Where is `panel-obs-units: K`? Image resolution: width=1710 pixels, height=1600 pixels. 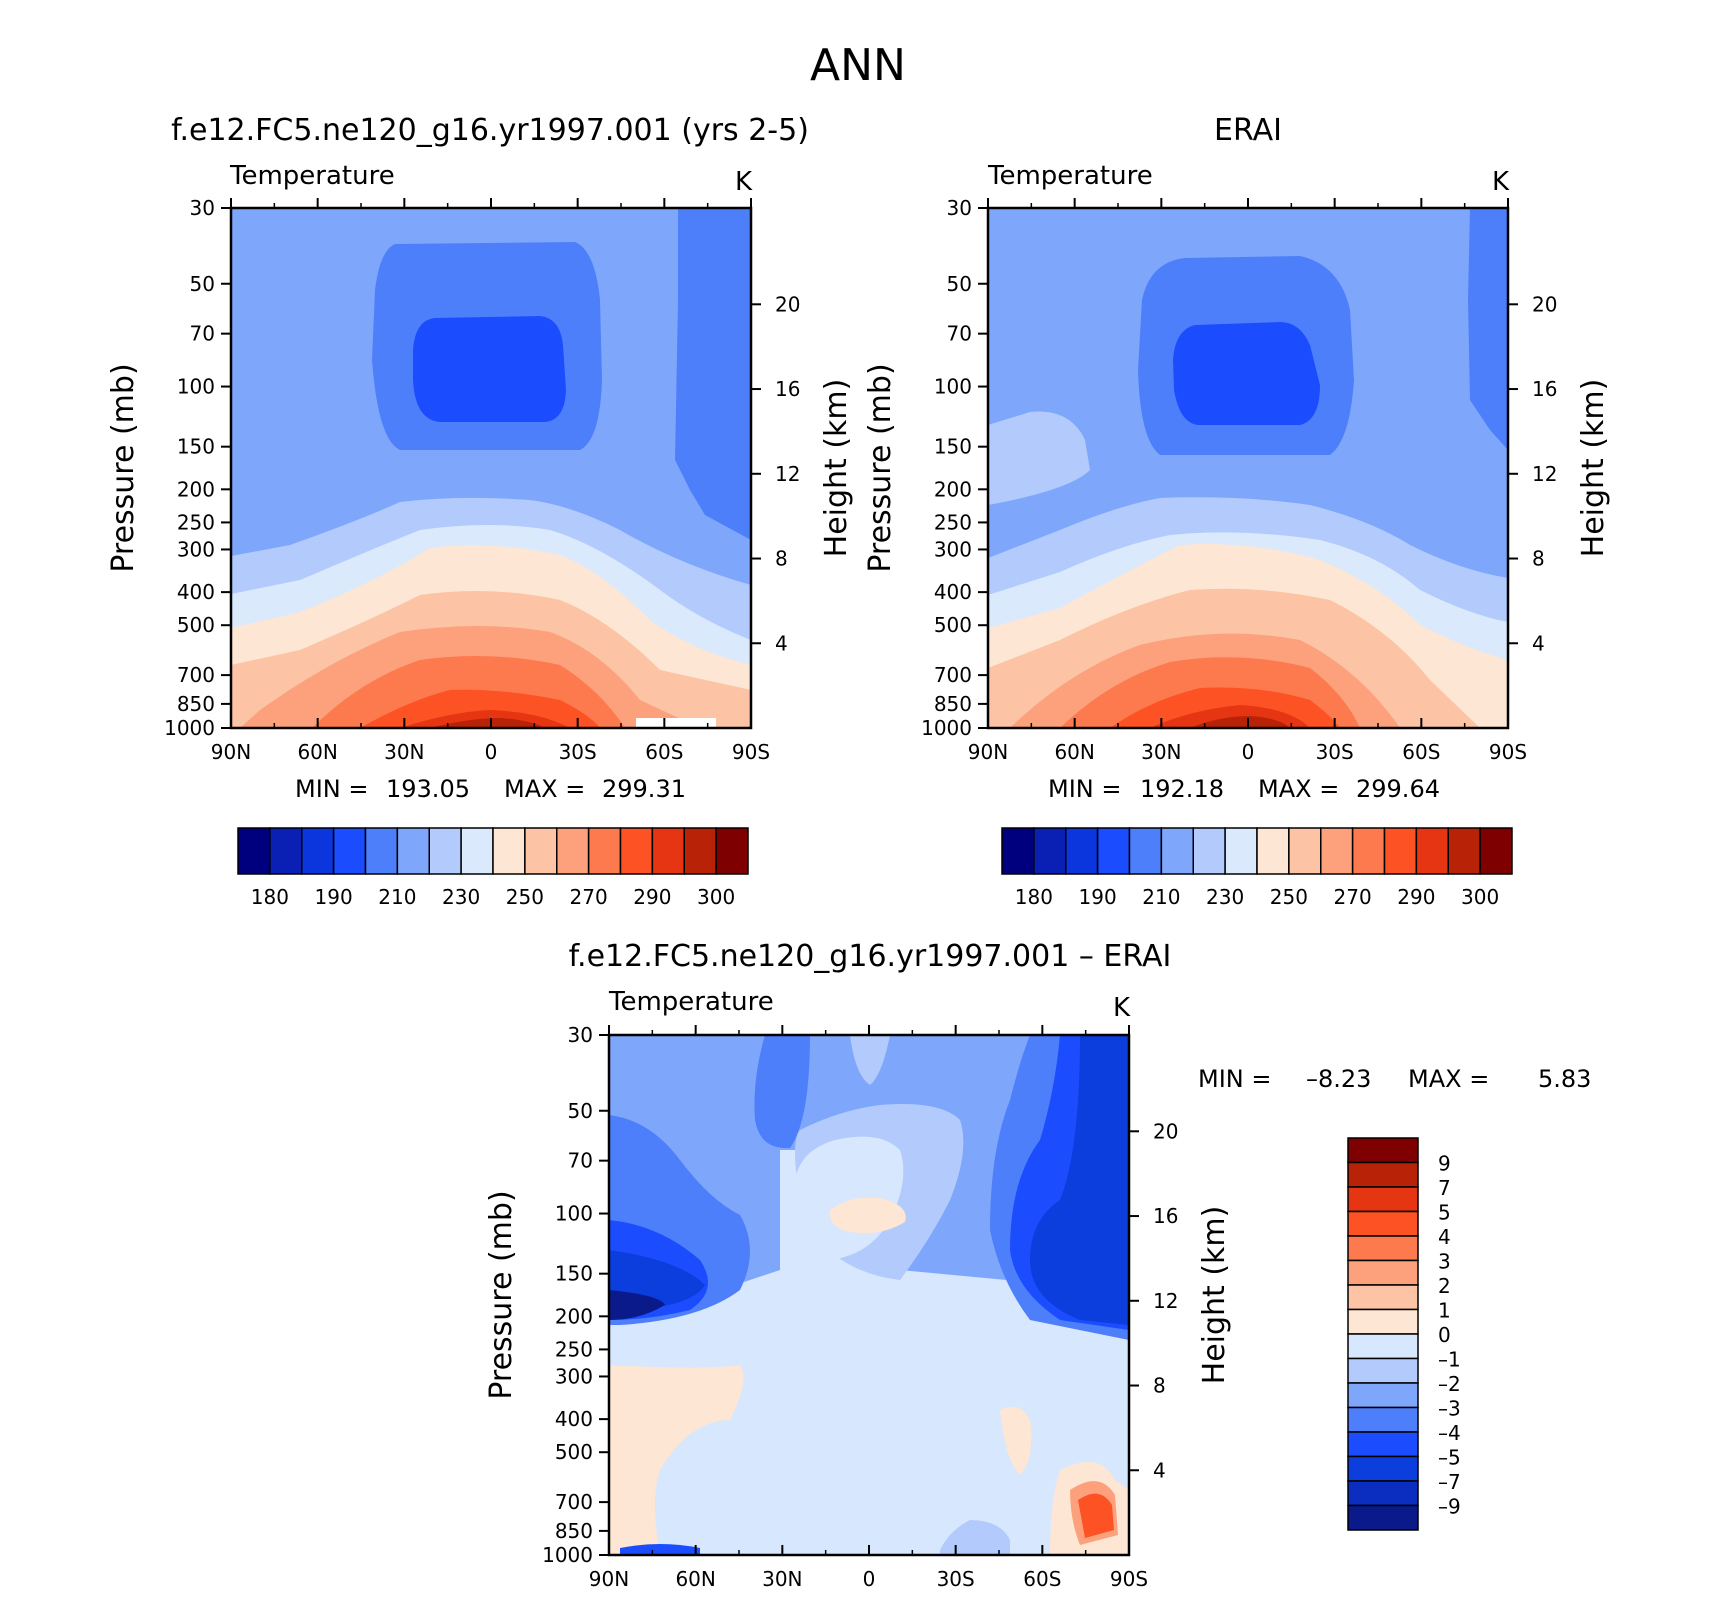
panel-obs-units: K is located at coordinates (1501, 182).